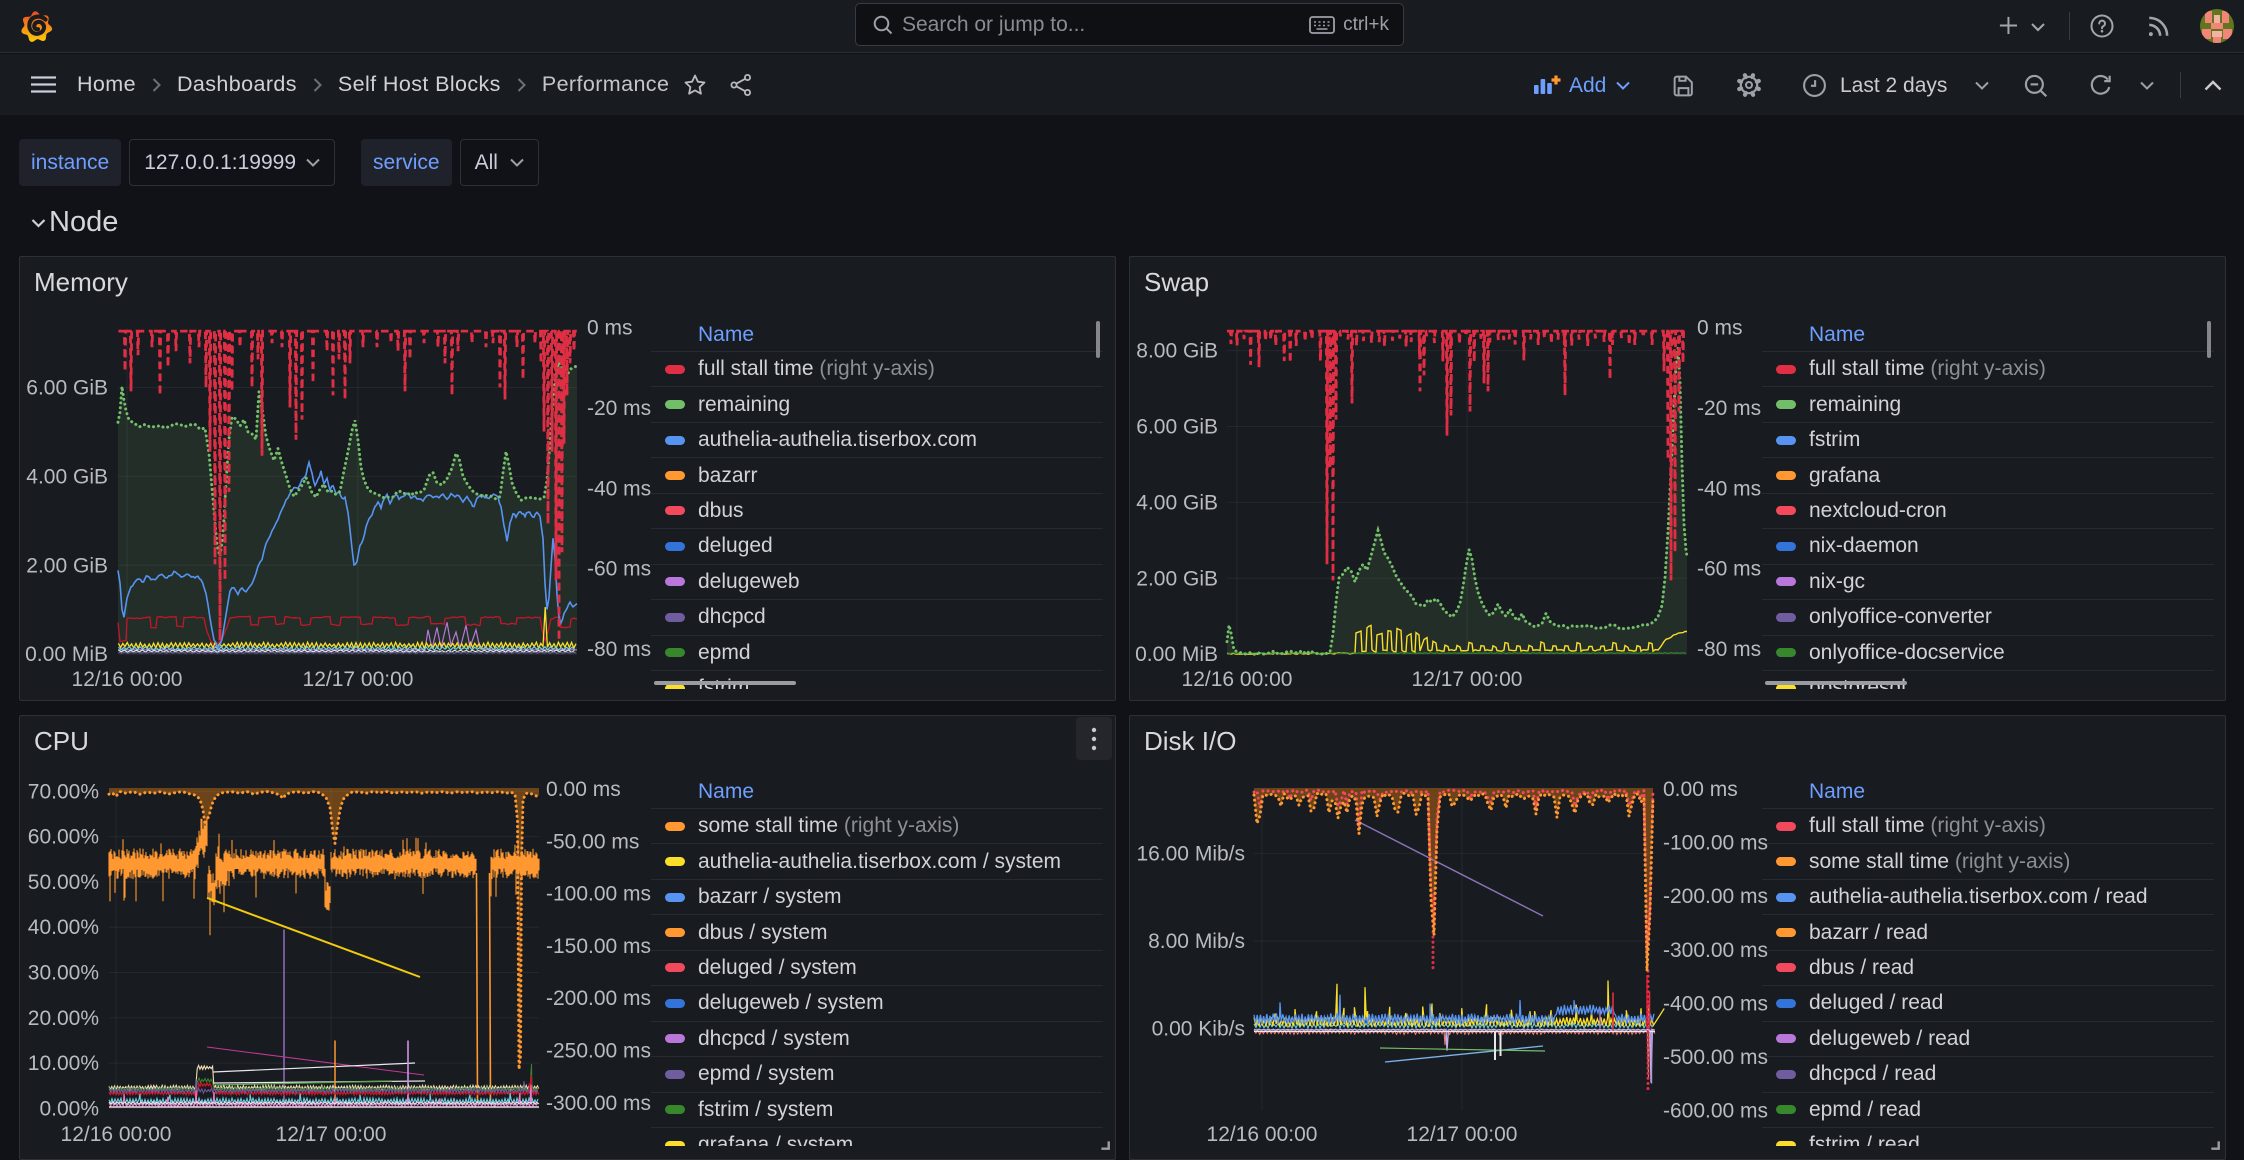 This screenshot has width=2244, height=1160. Describe the element at coordinates (63, 791) in the screenshot. I see `svg-text: 70.00%` at that location.